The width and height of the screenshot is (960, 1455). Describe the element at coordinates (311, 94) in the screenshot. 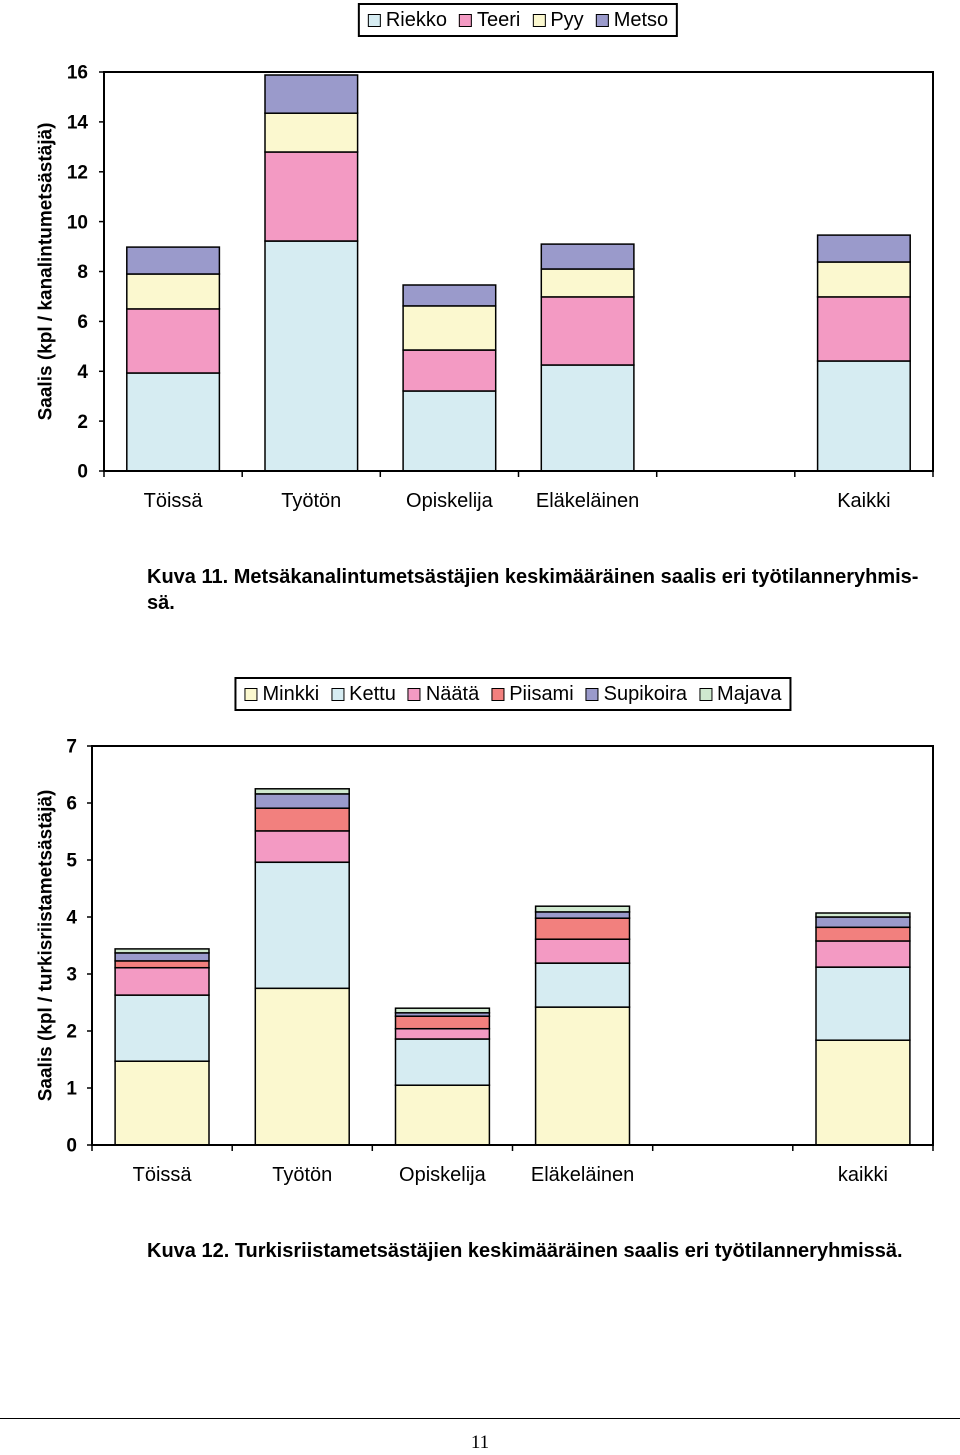

I see `chart1-bar-metso-tyoton` at that location.